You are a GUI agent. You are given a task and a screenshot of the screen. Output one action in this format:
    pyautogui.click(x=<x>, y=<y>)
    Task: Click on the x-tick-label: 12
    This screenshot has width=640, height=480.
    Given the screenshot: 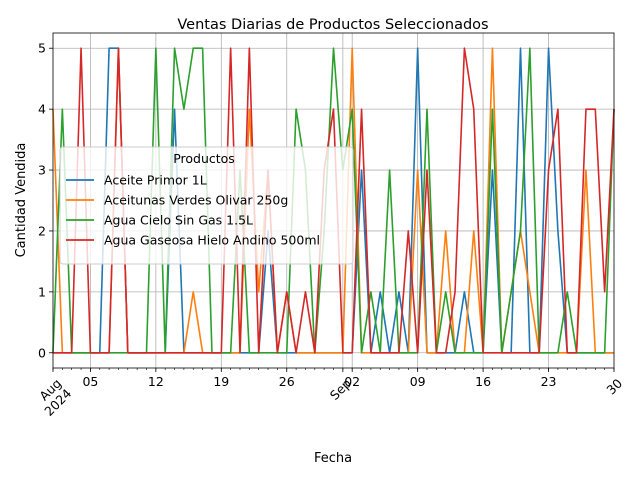 What is the action you would take?
    pyautogui.click(x=156, y=381)
    